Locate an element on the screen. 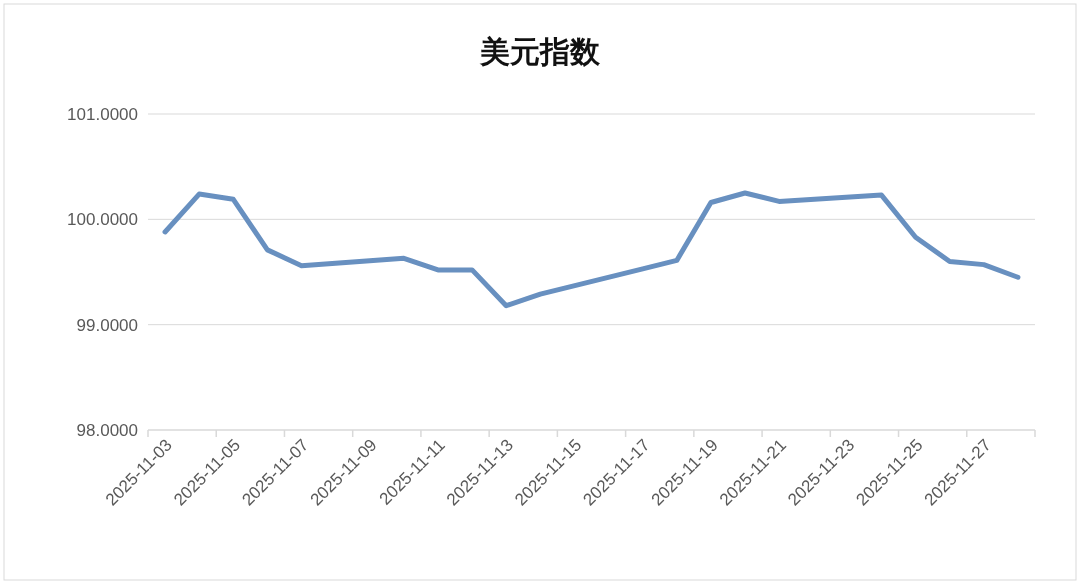  chart-title: 美元指数 is located at coordinates (540, 51).